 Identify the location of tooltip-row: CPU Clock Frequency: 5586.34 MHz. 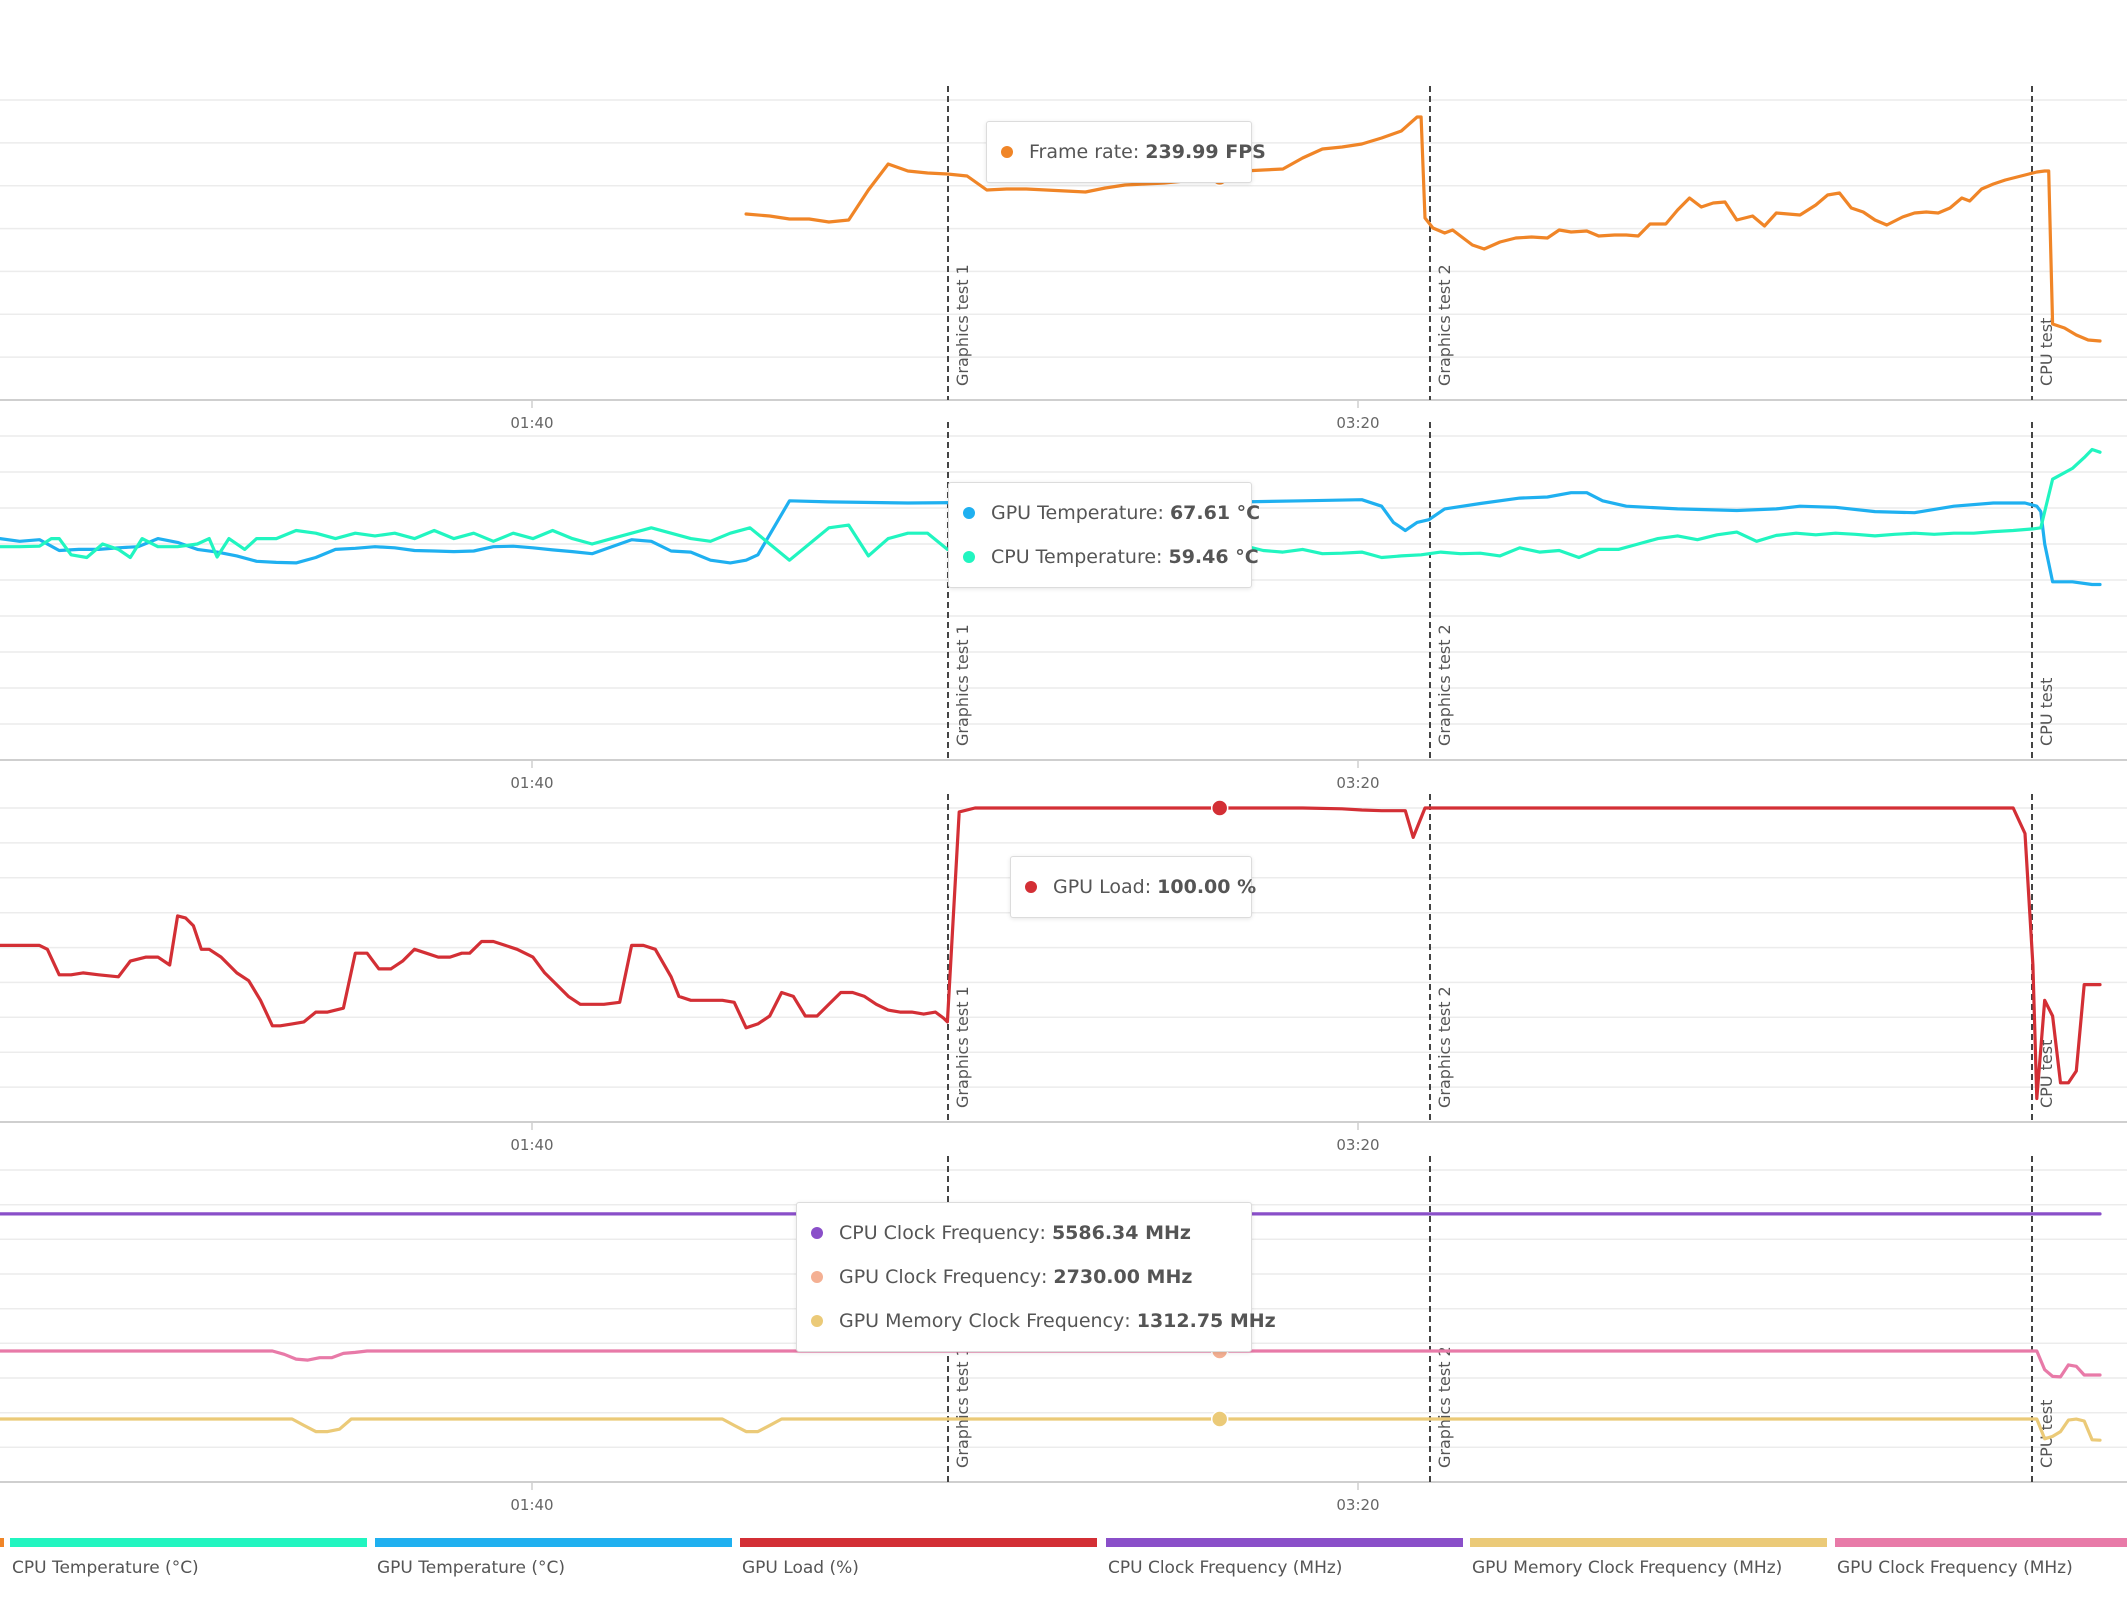
(1024, 1233).